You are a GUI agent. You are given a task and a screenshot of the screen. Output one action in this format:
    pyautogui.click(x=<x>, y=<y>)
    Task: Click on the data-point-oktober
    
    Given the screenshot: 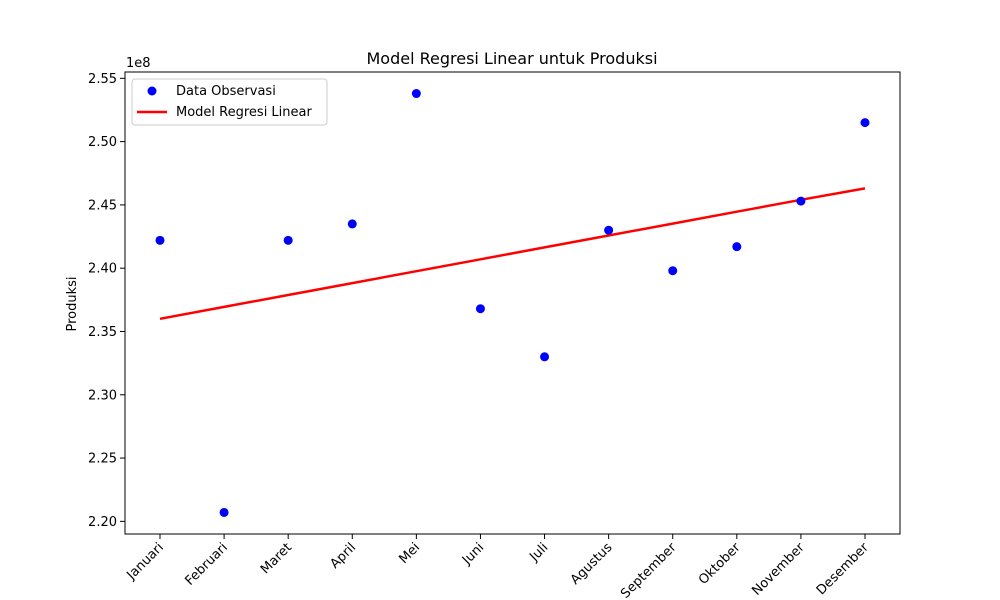 What is the action you would take?
    pyautogui.click(x=737, y=247)
    